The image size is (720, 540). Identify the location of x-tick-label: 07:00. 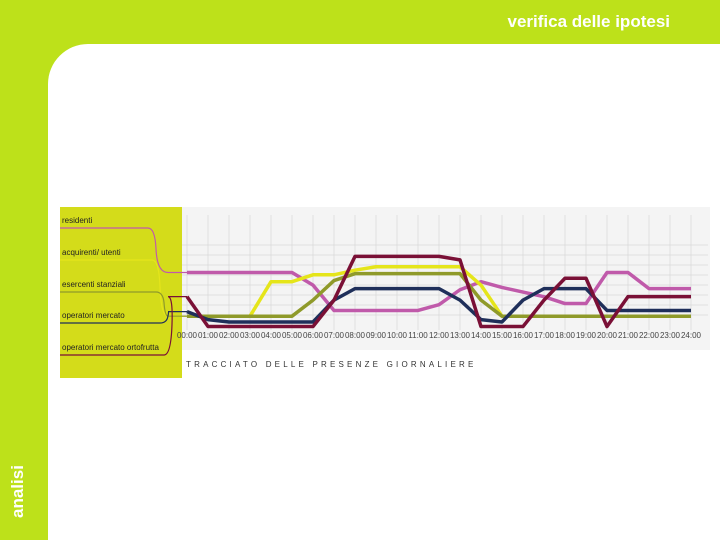
(334, 335).